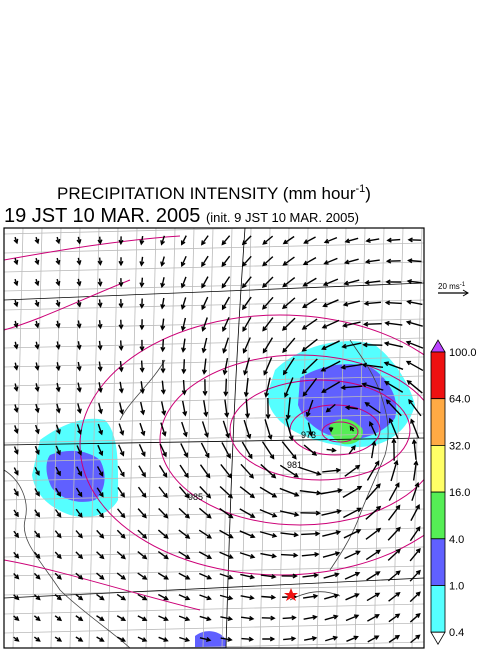  Describe the element at coordinates (459, 493) in the screenshot. I see `colorbar-label: 16.0` at that location.